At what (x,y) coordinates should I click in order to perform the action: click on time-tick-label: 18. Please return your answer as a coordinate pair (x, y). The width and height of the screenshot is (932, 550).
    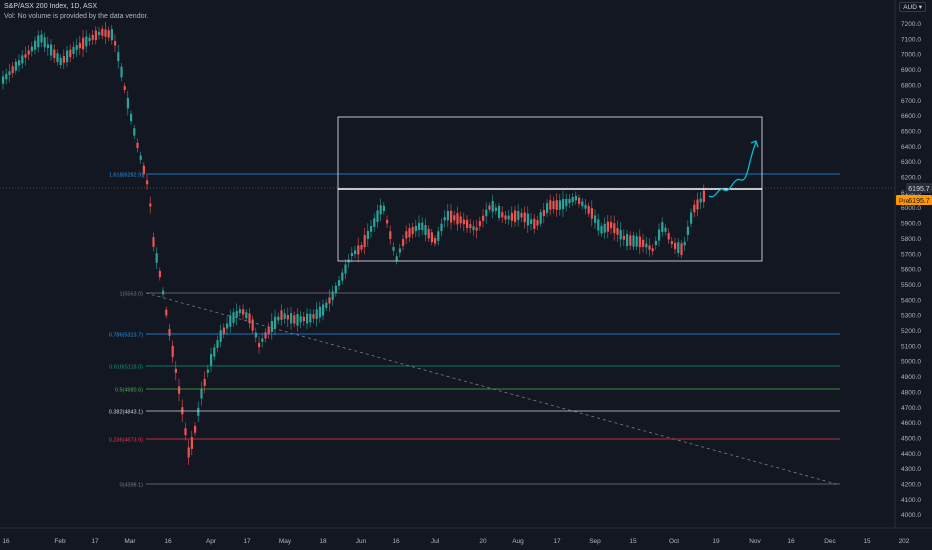
    Looking at the image, I should click on (323, 541).